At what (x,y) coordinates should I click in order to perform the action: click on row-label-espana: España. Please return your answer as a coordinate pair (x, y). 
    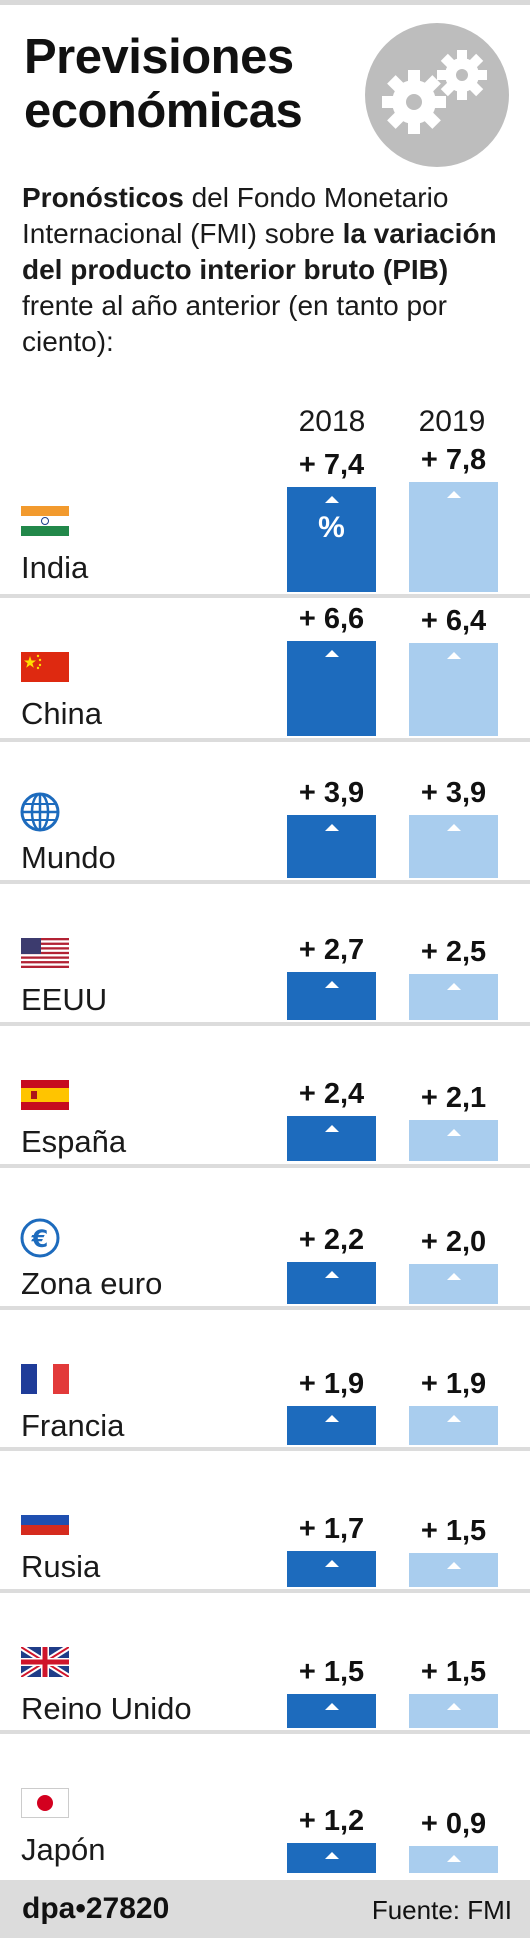
    Looking at the image, I should click on (74, 1141).